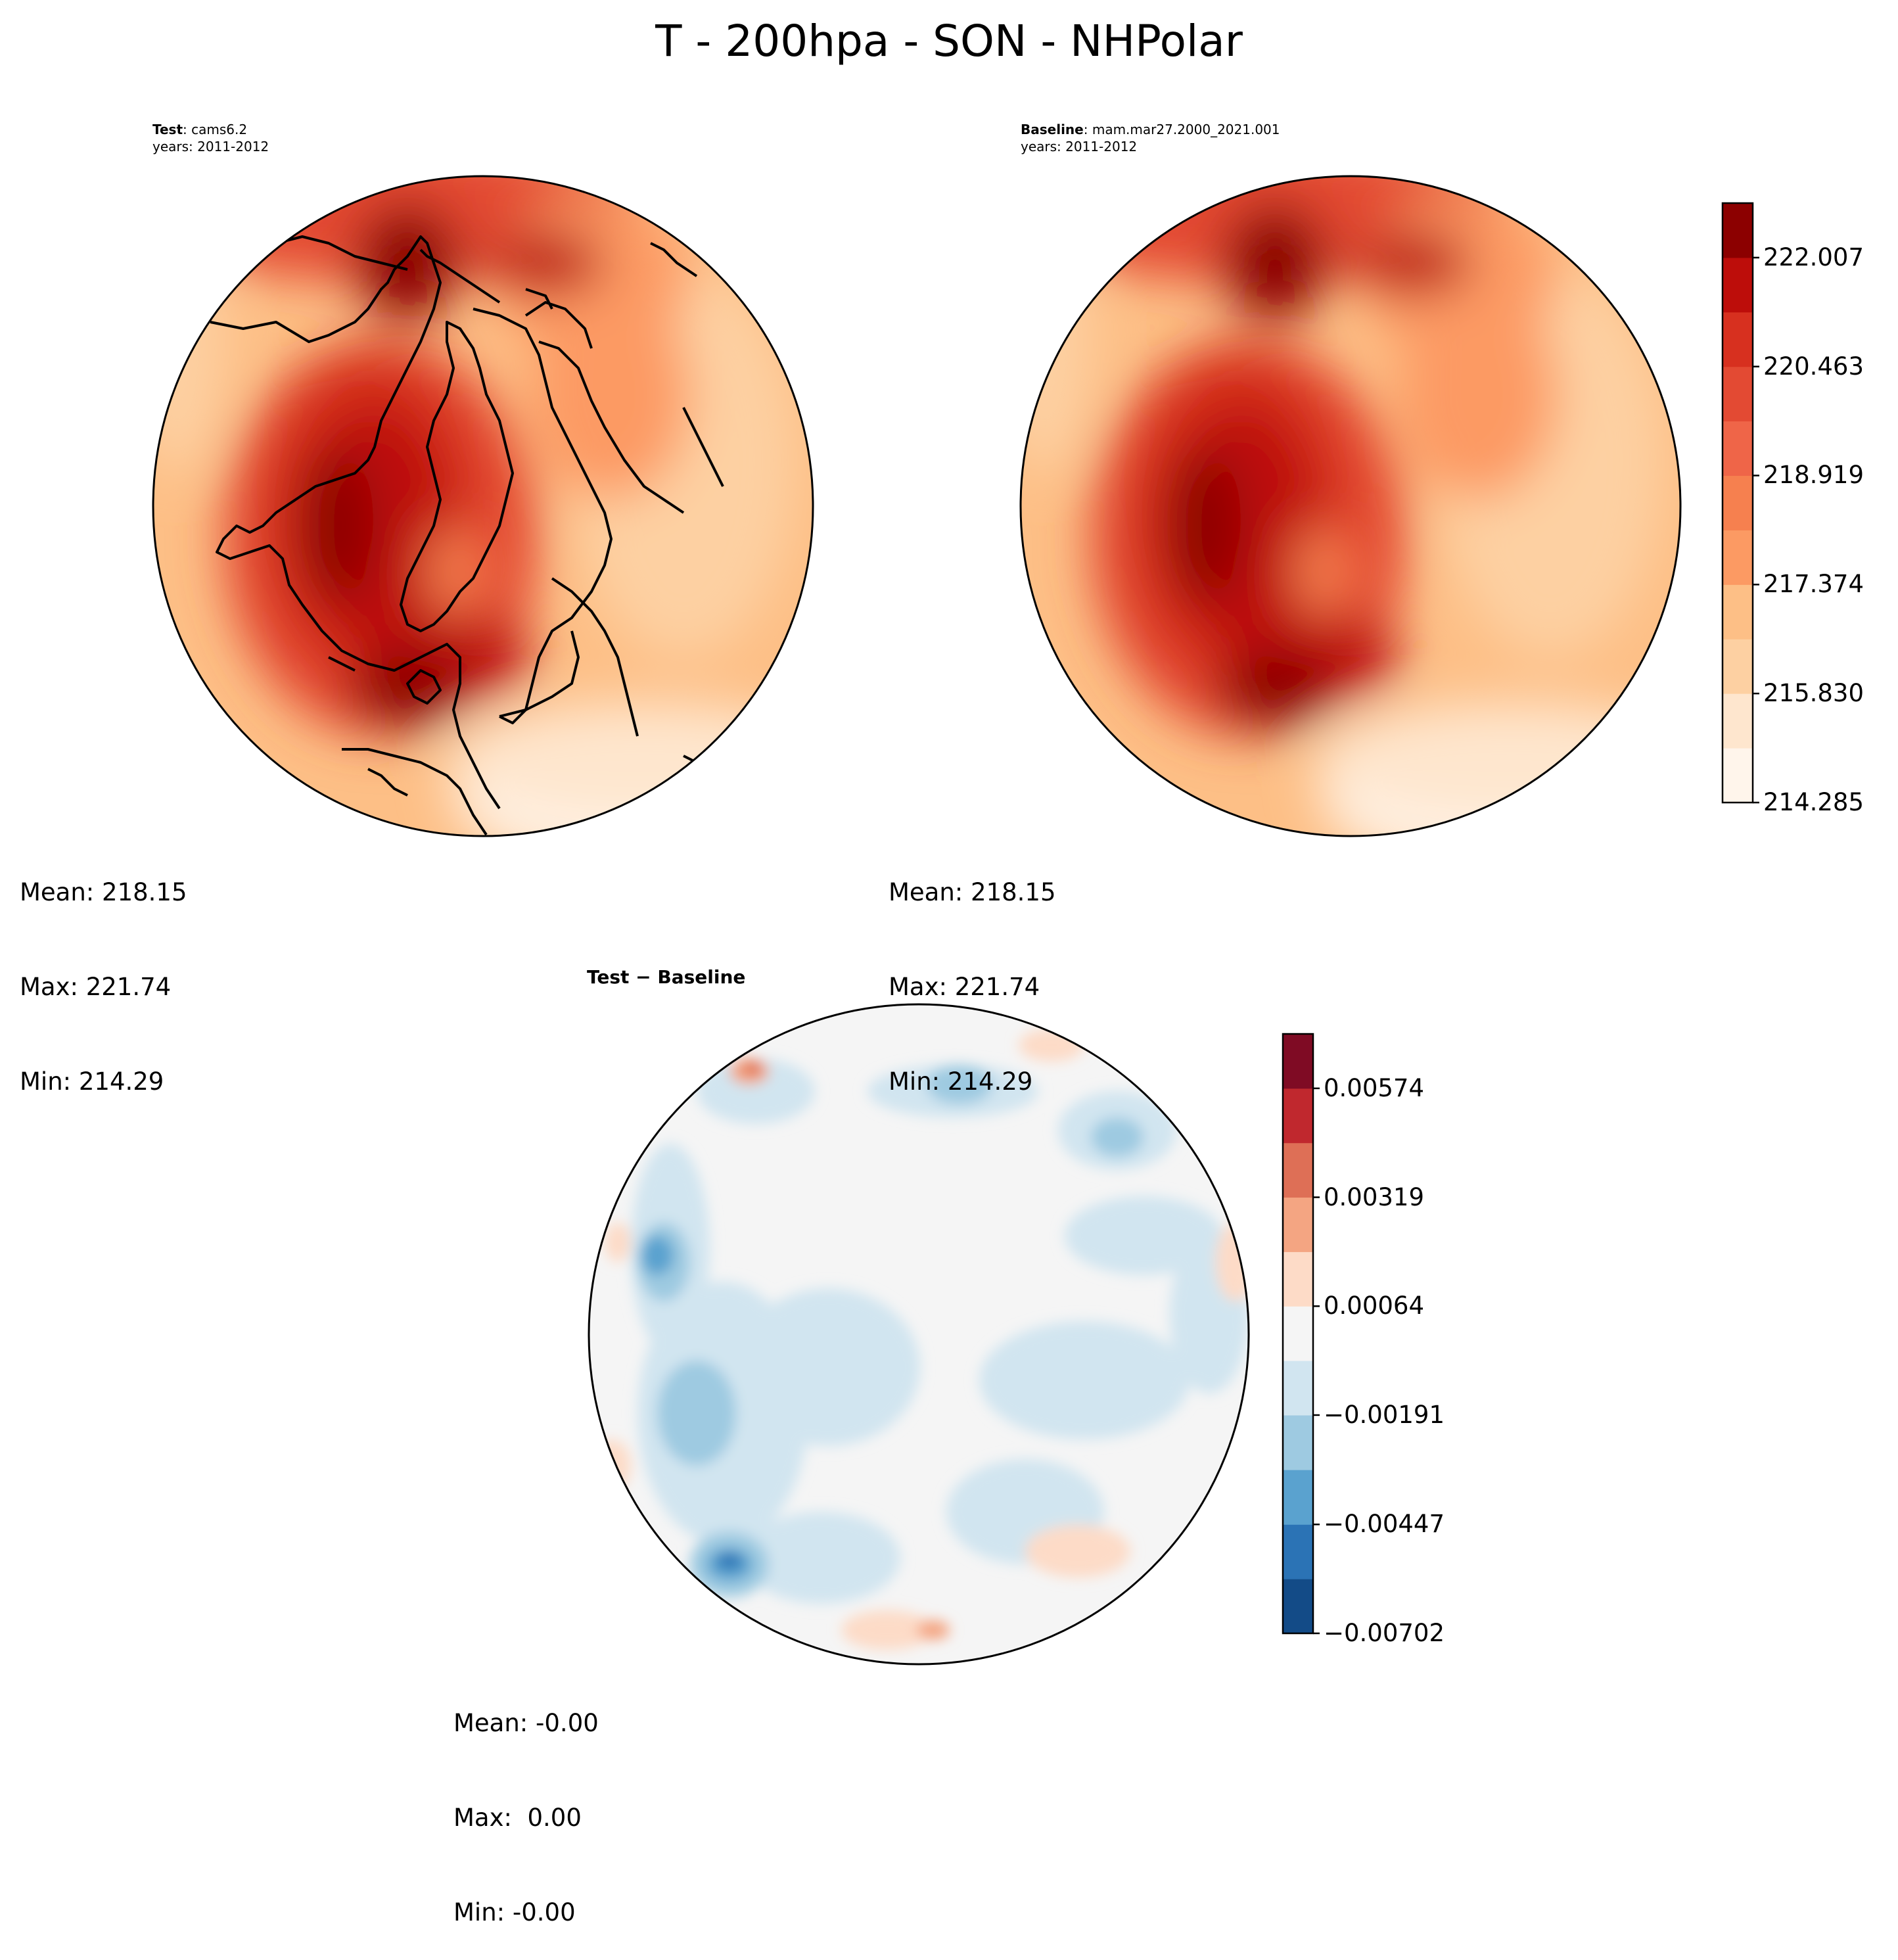 The width and height of the screenshot is (1898, 1960). I want to click on diff-mean: Mean: -0.00, so click(526, 1723).